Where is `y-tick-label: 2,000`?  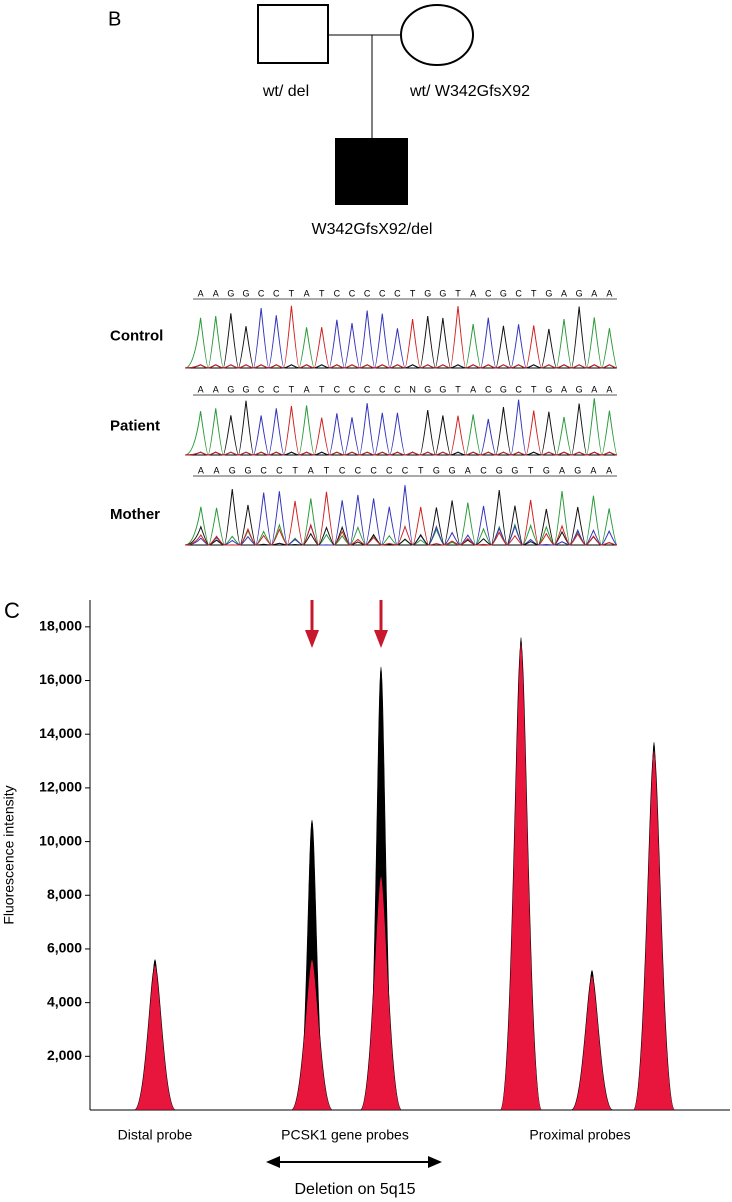
y-tick-label: 2,000 is located at coordinates (64, 1055).